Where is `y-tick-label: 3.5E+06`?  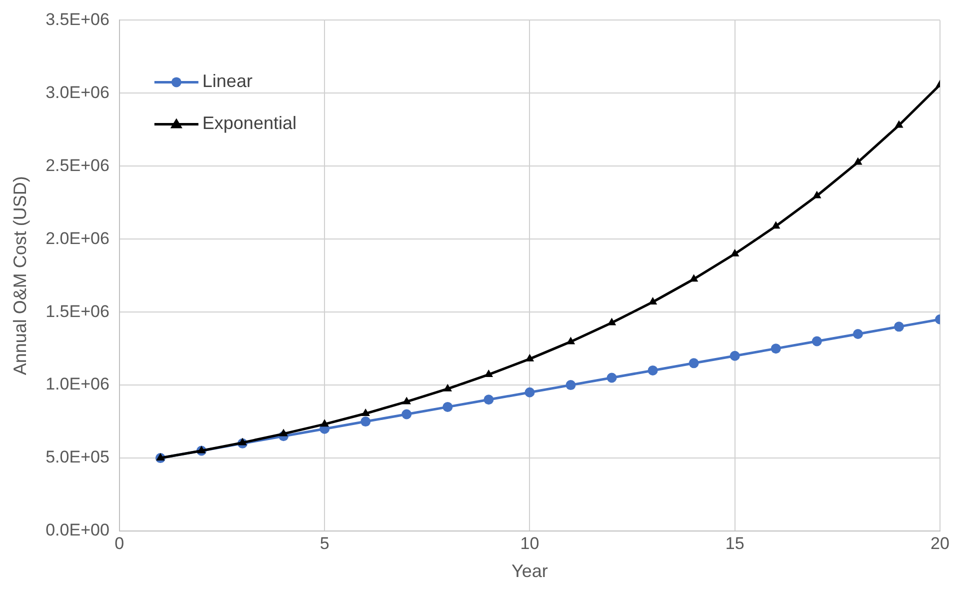 y-tick-label: 3.5E+06 is located at coordinates (78, 19).